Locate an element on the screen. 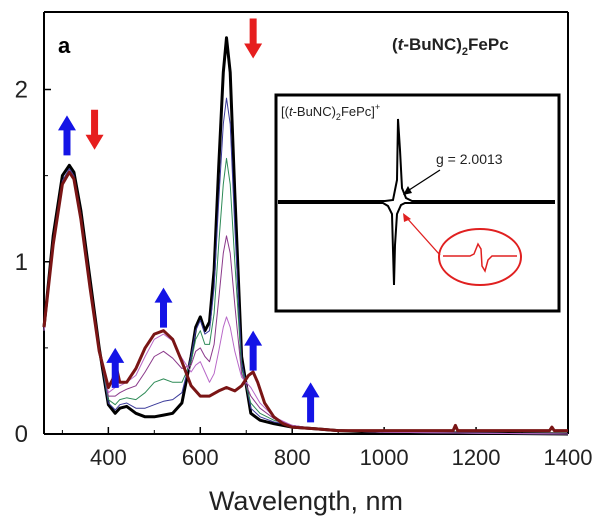  y-tick-label: 0 is located at coordinates (21, 434).